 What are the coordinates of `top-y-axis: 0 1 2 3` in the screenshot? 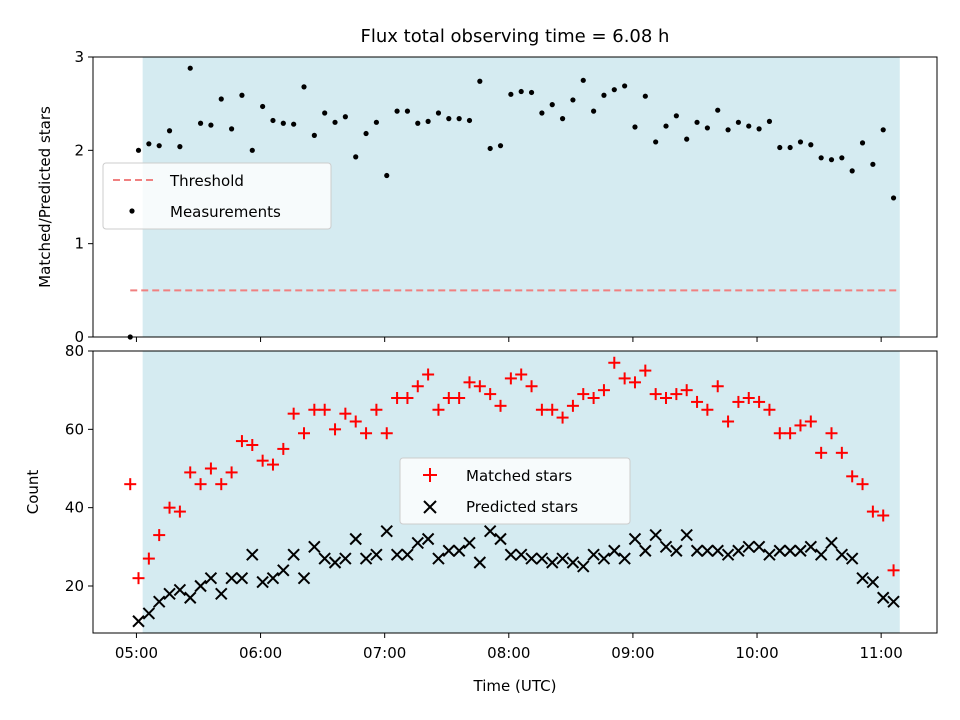 It's located at (83, 197).